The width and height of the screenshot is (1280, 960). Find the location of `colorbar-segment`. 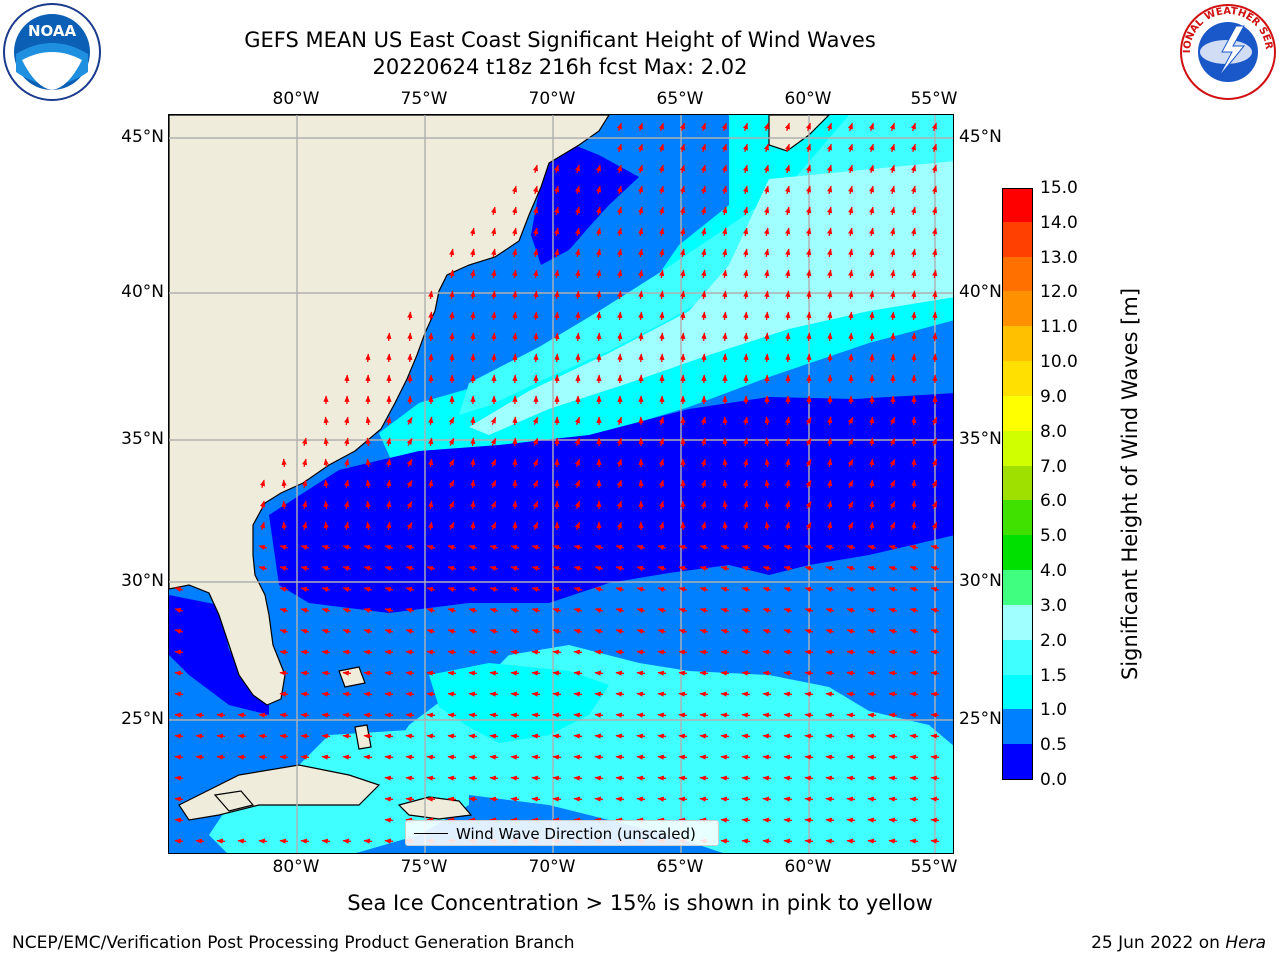

colorbar-segment is located at coordinates (1017, 761).